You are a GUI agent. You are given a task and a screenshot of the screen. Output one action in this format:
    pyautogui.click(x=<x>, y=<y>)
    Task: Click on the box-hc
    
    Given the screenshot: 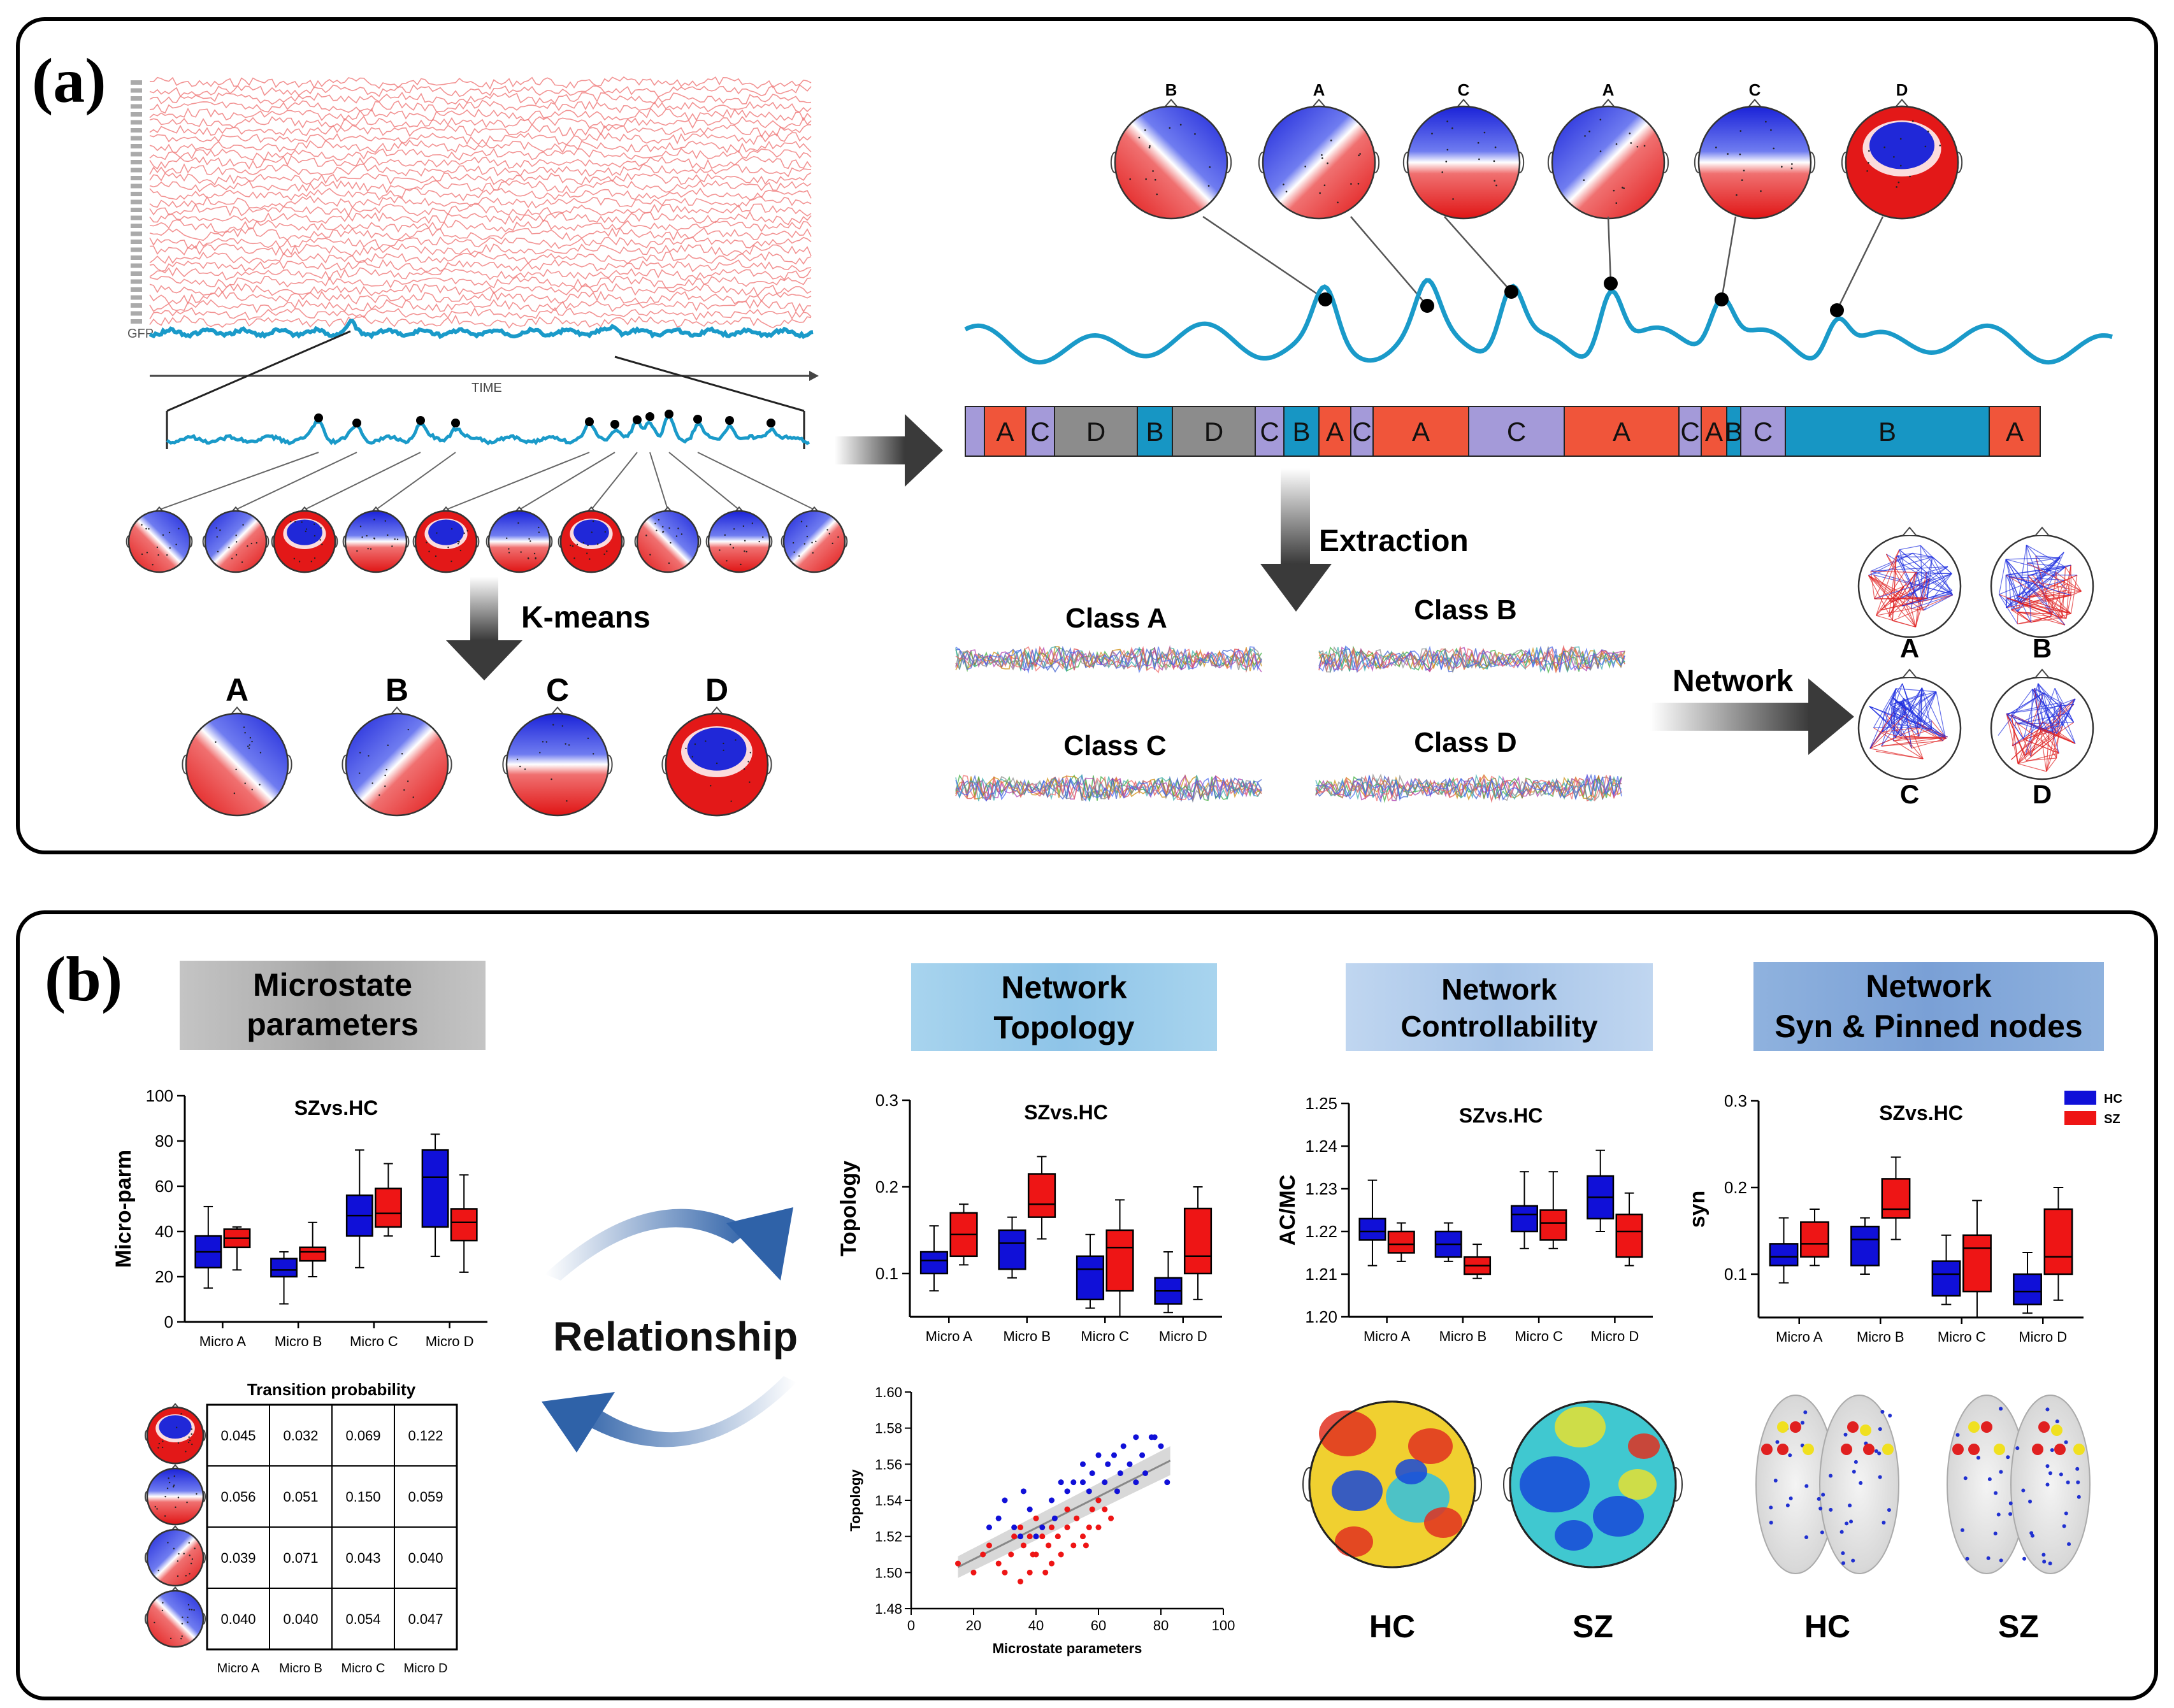 What is the action you would take?
    pyautogui.click(x=284, y=1268)
    